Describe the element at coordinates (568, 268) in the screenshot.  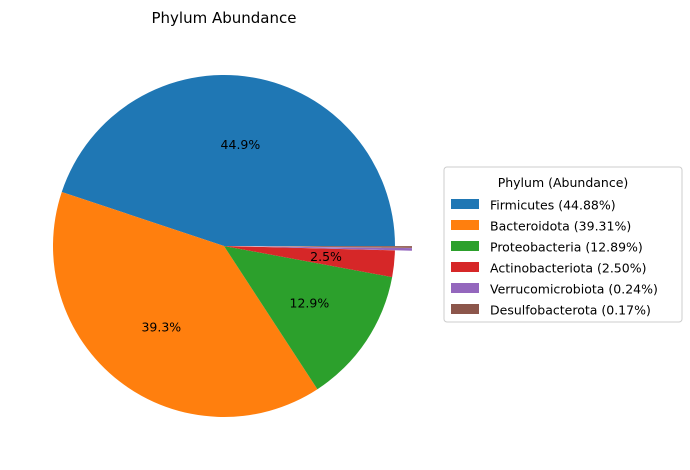
I see `legend-label-actinobacteriota: Actinobacteriota (2.50%)` at that location.